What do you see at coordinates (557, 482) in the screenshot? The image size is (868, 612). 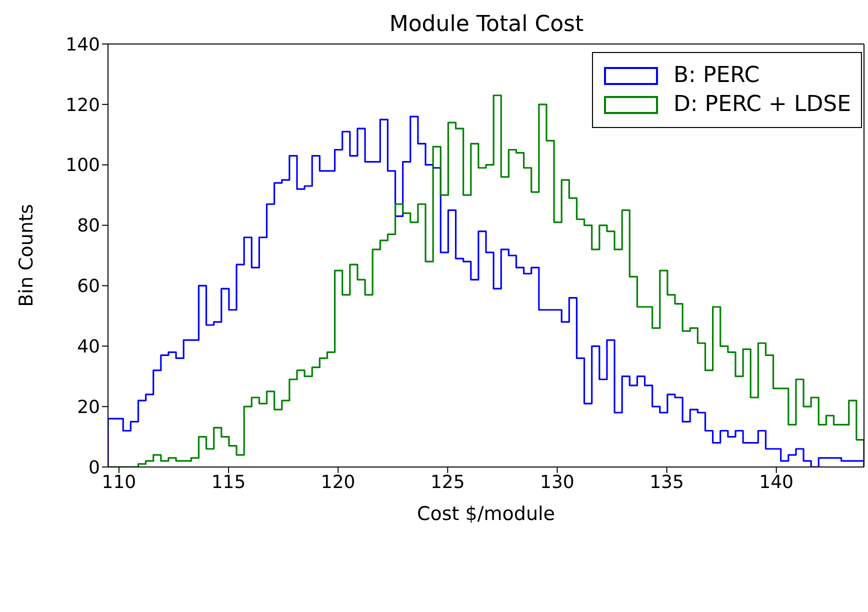 I see `x-tick-label: 130` at bounding box center [557, 482].